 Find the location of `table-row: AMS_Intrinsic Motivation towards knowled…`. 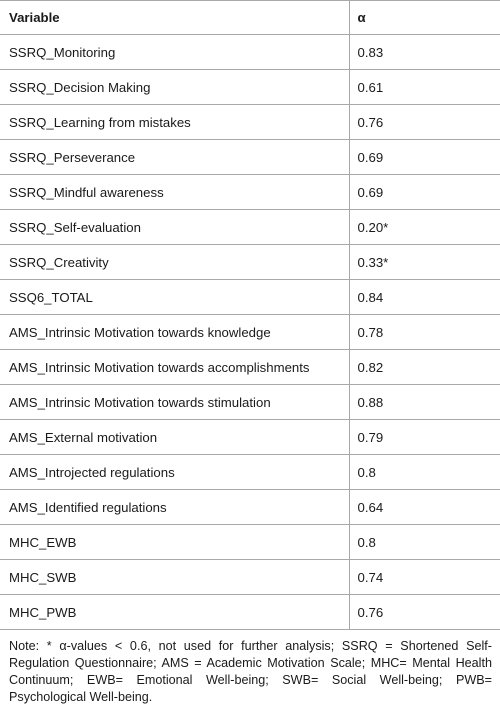

table-row: AMS_Intrinsic Motivation towards knowled… is located at coordinates (250, 332).